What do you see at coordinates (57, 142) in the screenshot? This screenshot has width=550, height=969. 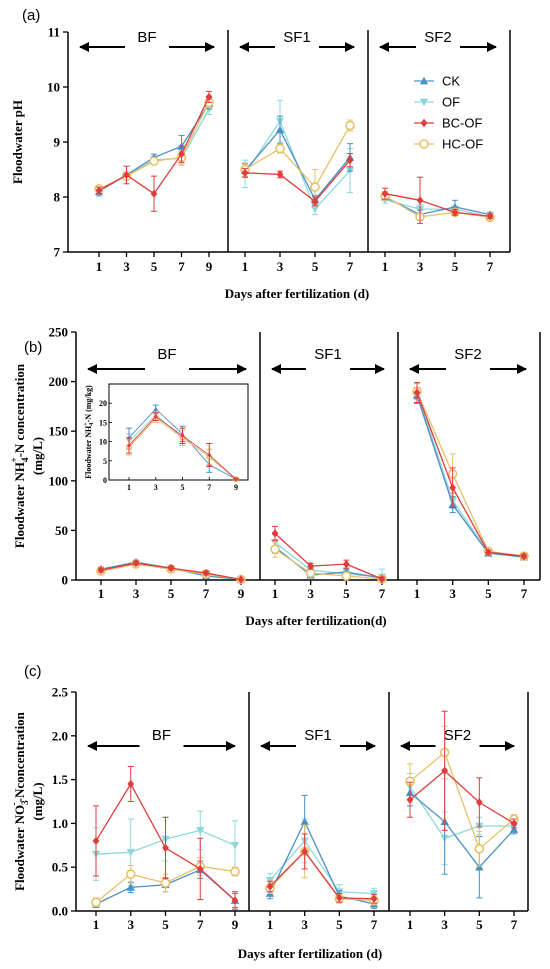 I see `y-tick-label: 9` at bounding box center [57, 142].